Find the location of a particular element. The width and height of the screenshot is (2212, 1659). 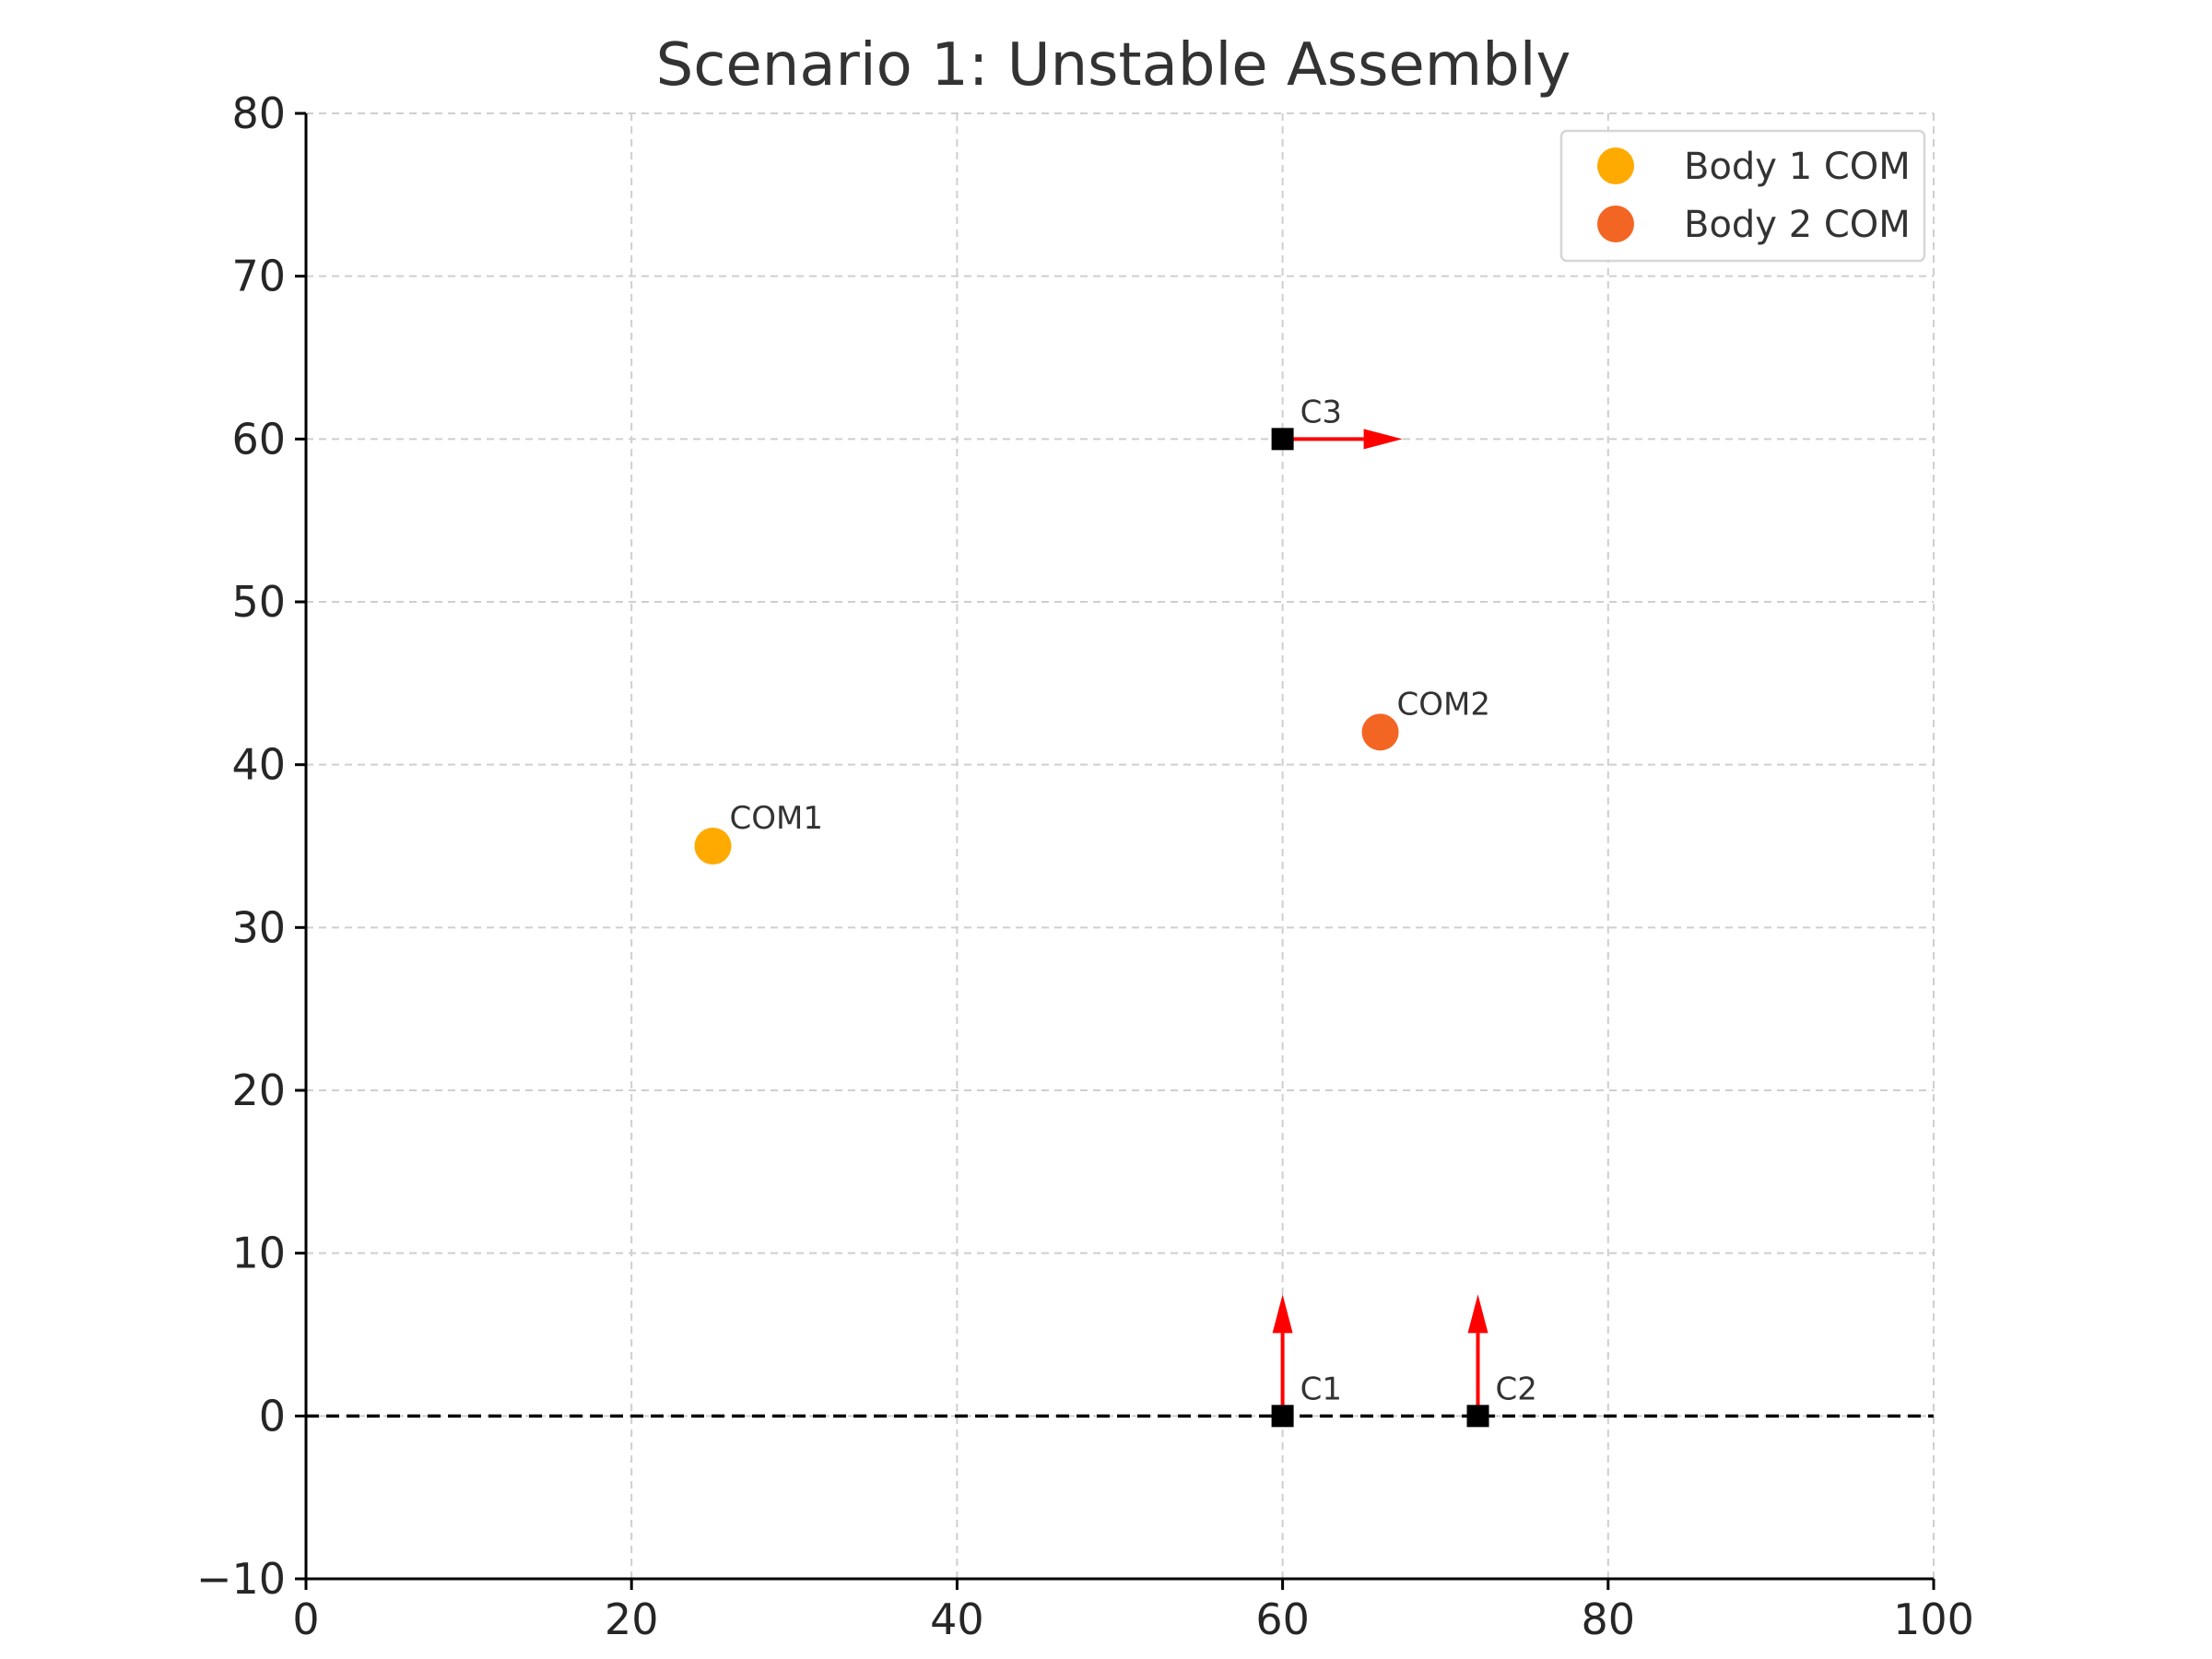

legend-label: Body 1 COM is located at coordinates (1797, 167).